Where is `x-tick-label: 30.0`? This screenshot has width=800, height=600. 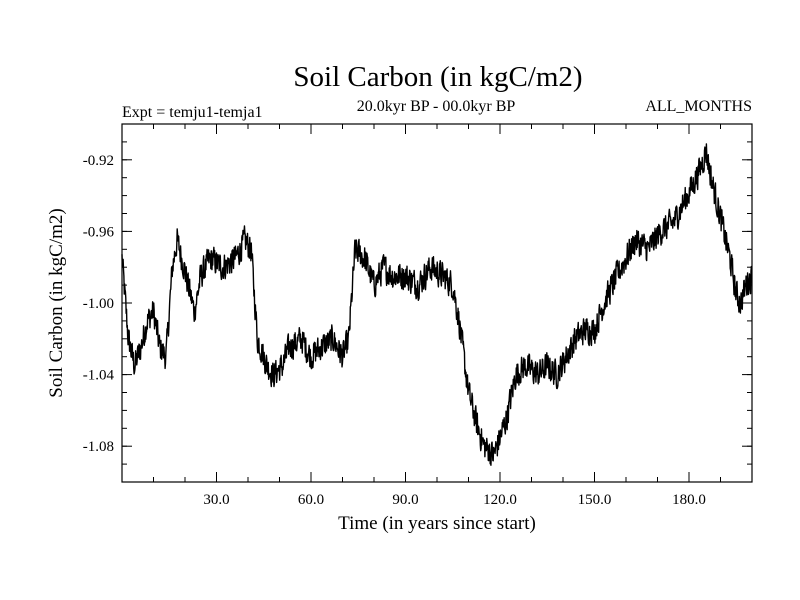
x-tick-label: 30.0 is located at coordinates (216, 500).